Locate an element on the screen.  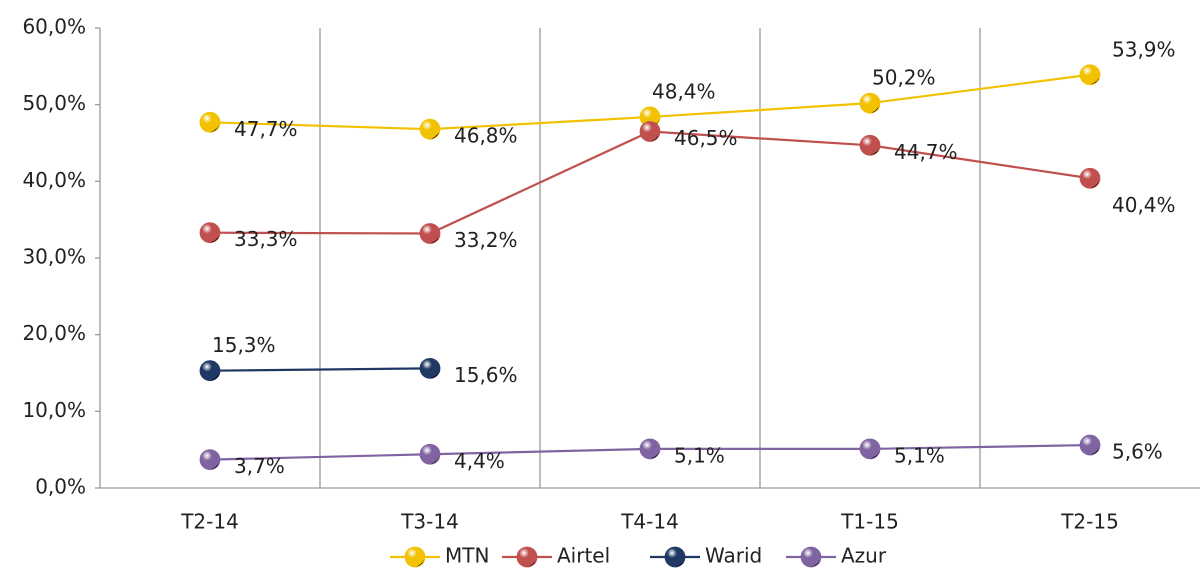
x-tick-label: T2-15 is located at coordinates (1089, 522).